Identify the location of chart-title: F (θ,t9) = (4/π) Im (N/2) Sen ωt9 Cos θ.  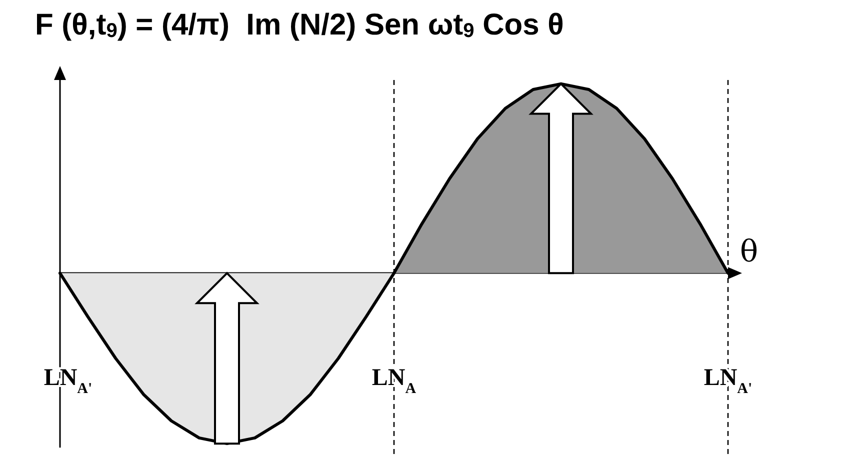
(299, 25).